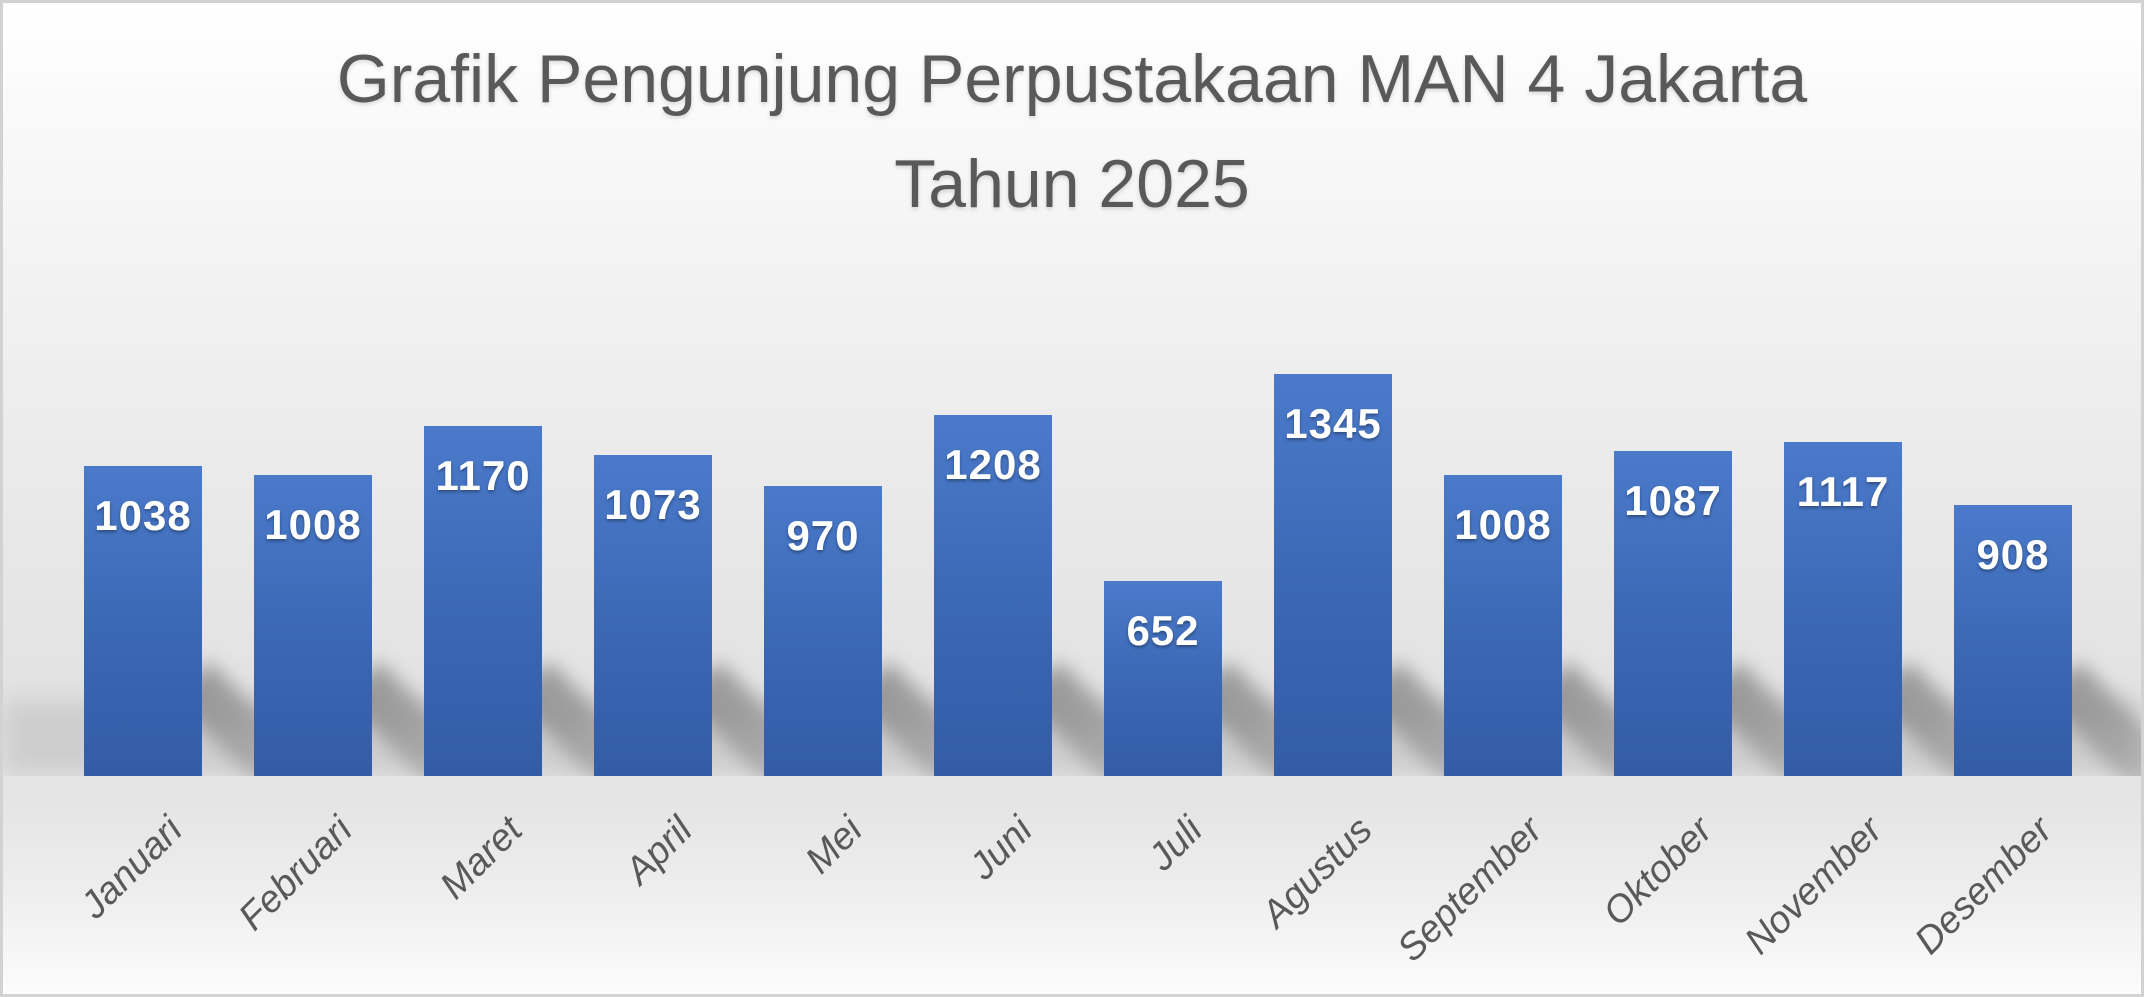  What do you see at coordinates (143, 515) in the screenshot?
I see `bar-value-label: 1038` at bounding box center [143, 515].